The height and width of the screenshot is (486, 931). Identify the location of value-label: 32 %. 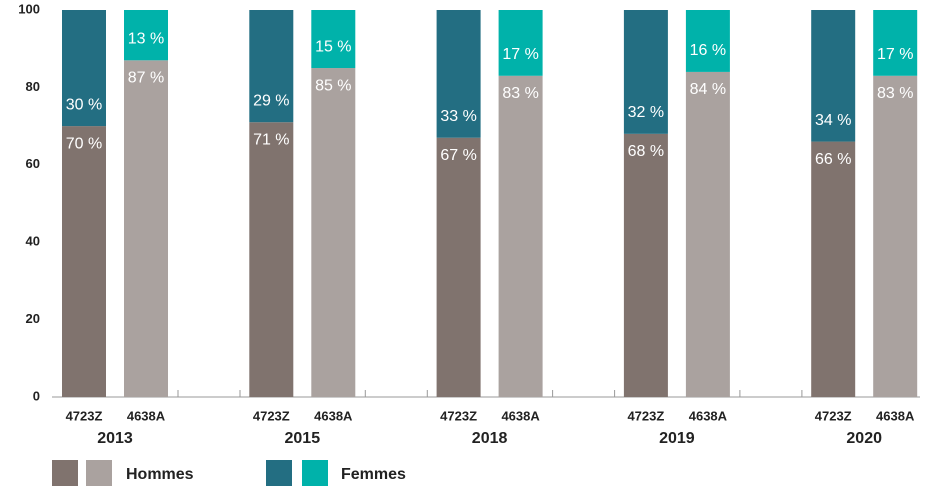
(646, 112).